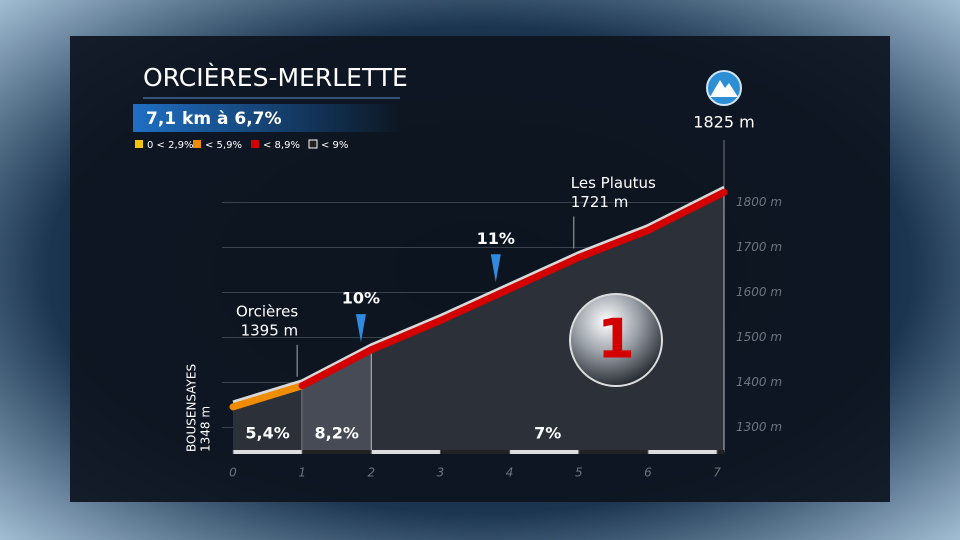 The height and width of the screenshot is (540, 960). I want to click on y-tick-label: 1400 m, so click(759, 382).